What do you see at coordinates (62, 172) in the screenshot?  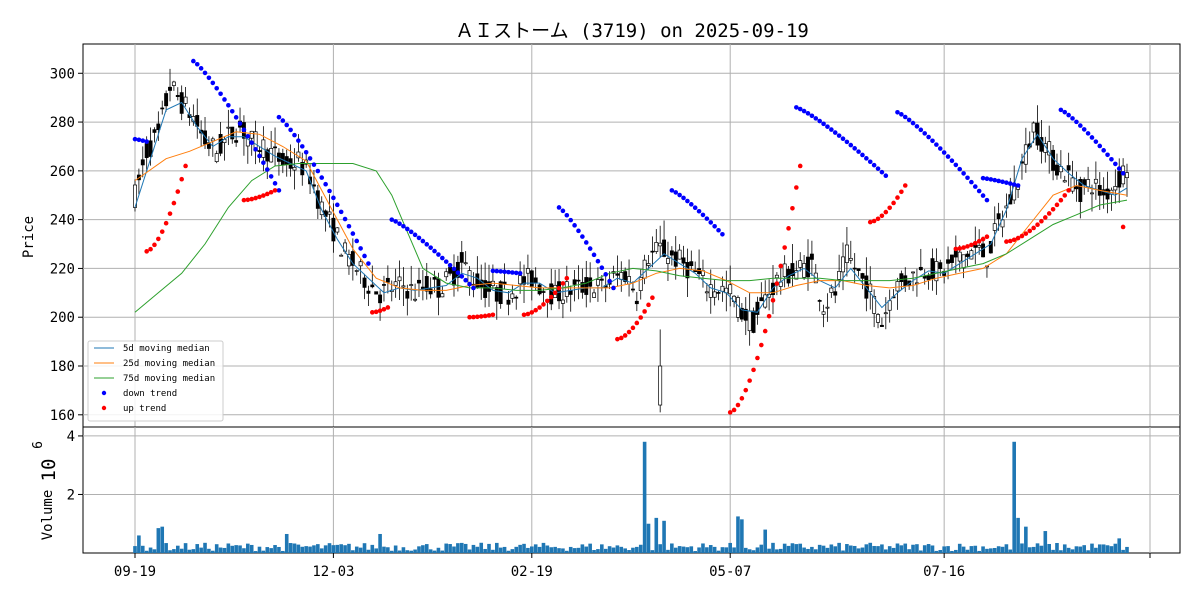 I see `price-tick-label: 260` at bounding box center [62, 172].